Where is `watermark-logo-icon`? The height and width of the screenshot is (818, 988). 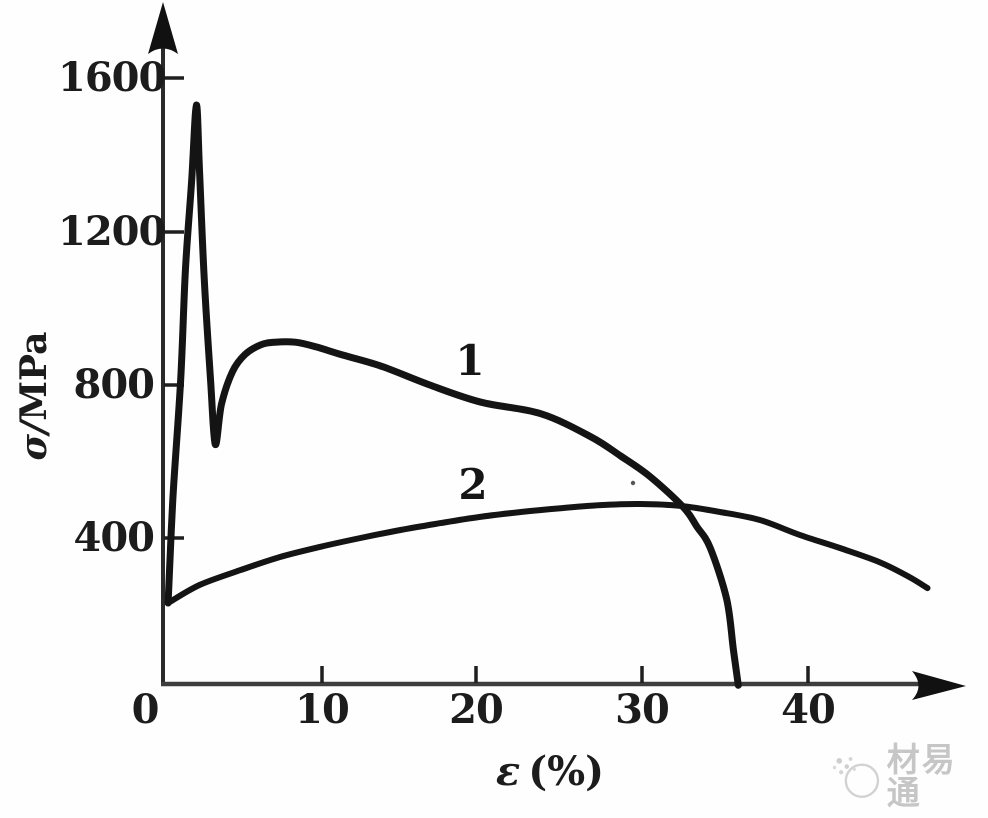
watermark-logo-icon is located at coordinates (856, 777).